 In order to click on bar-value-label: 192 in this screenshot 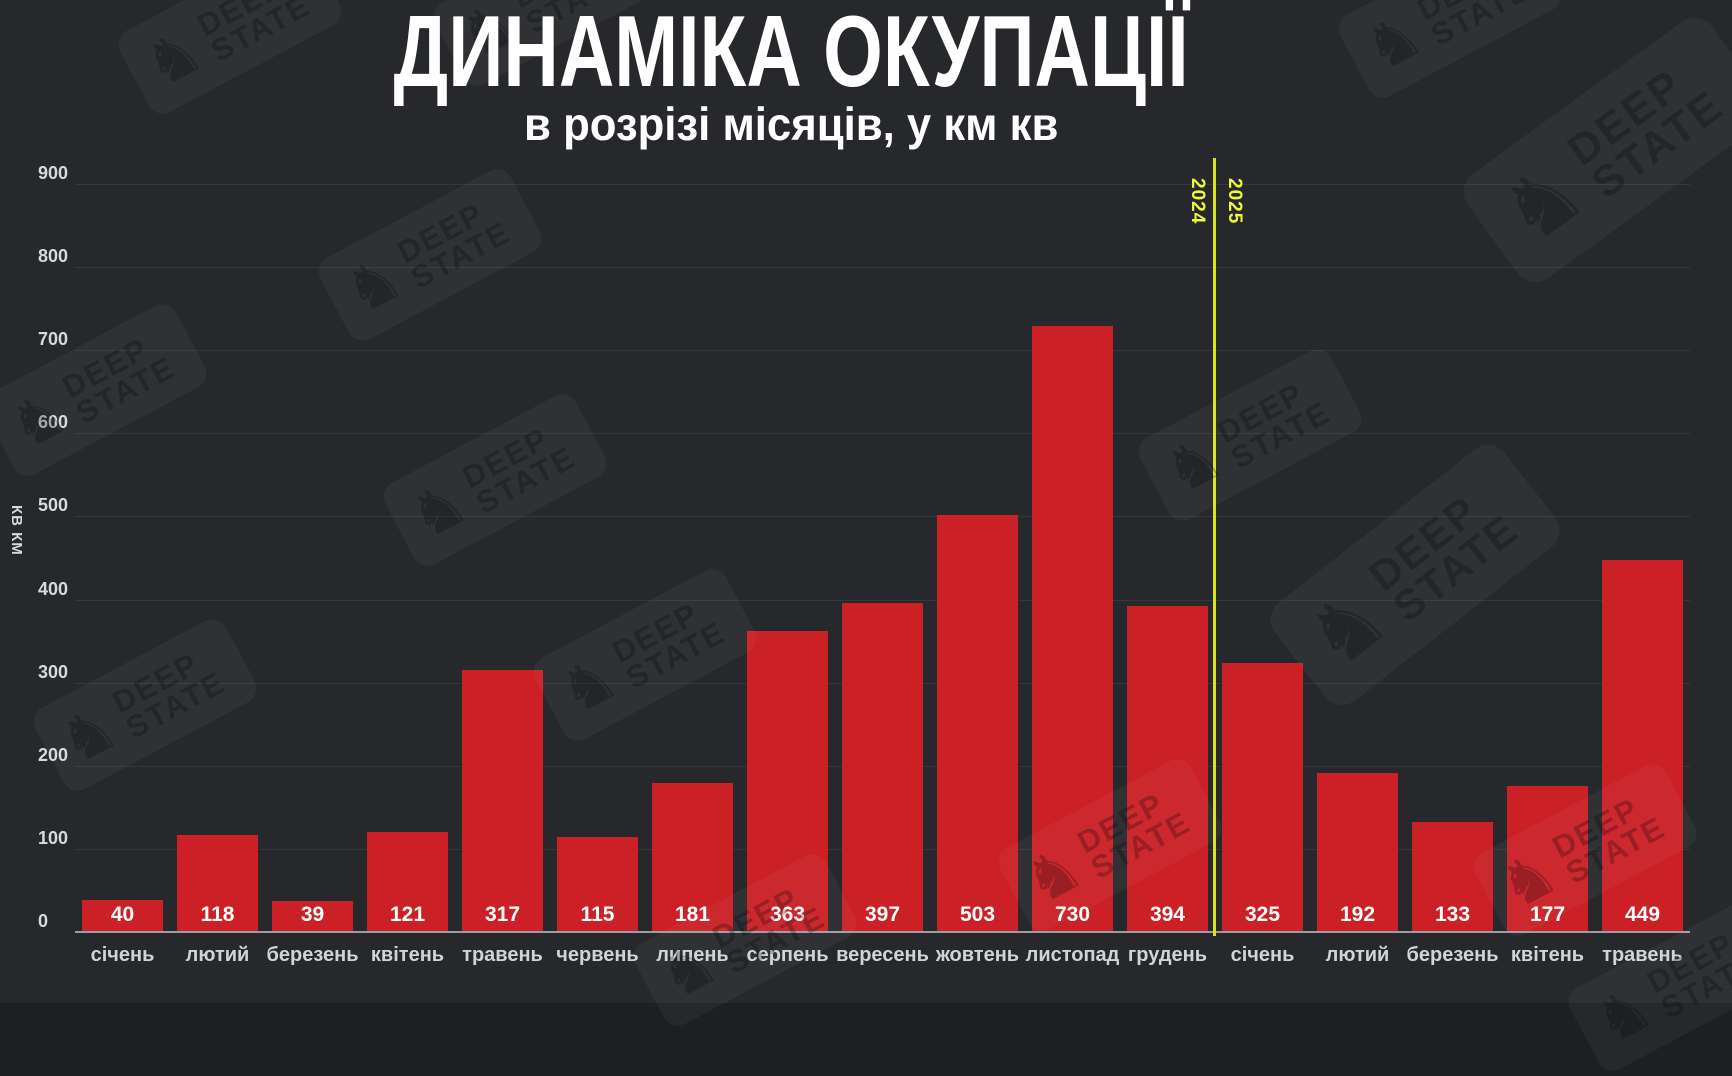, I will do `click(1357, 914)`.